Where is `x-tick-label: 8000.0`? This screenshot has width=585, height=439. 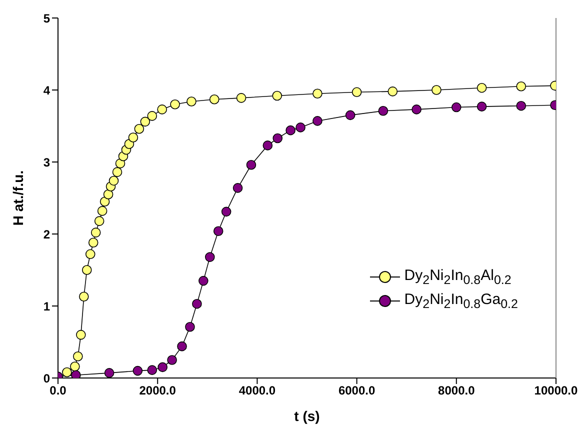
x-tick-label: 8000.0 is located at coordinates (457, 391).